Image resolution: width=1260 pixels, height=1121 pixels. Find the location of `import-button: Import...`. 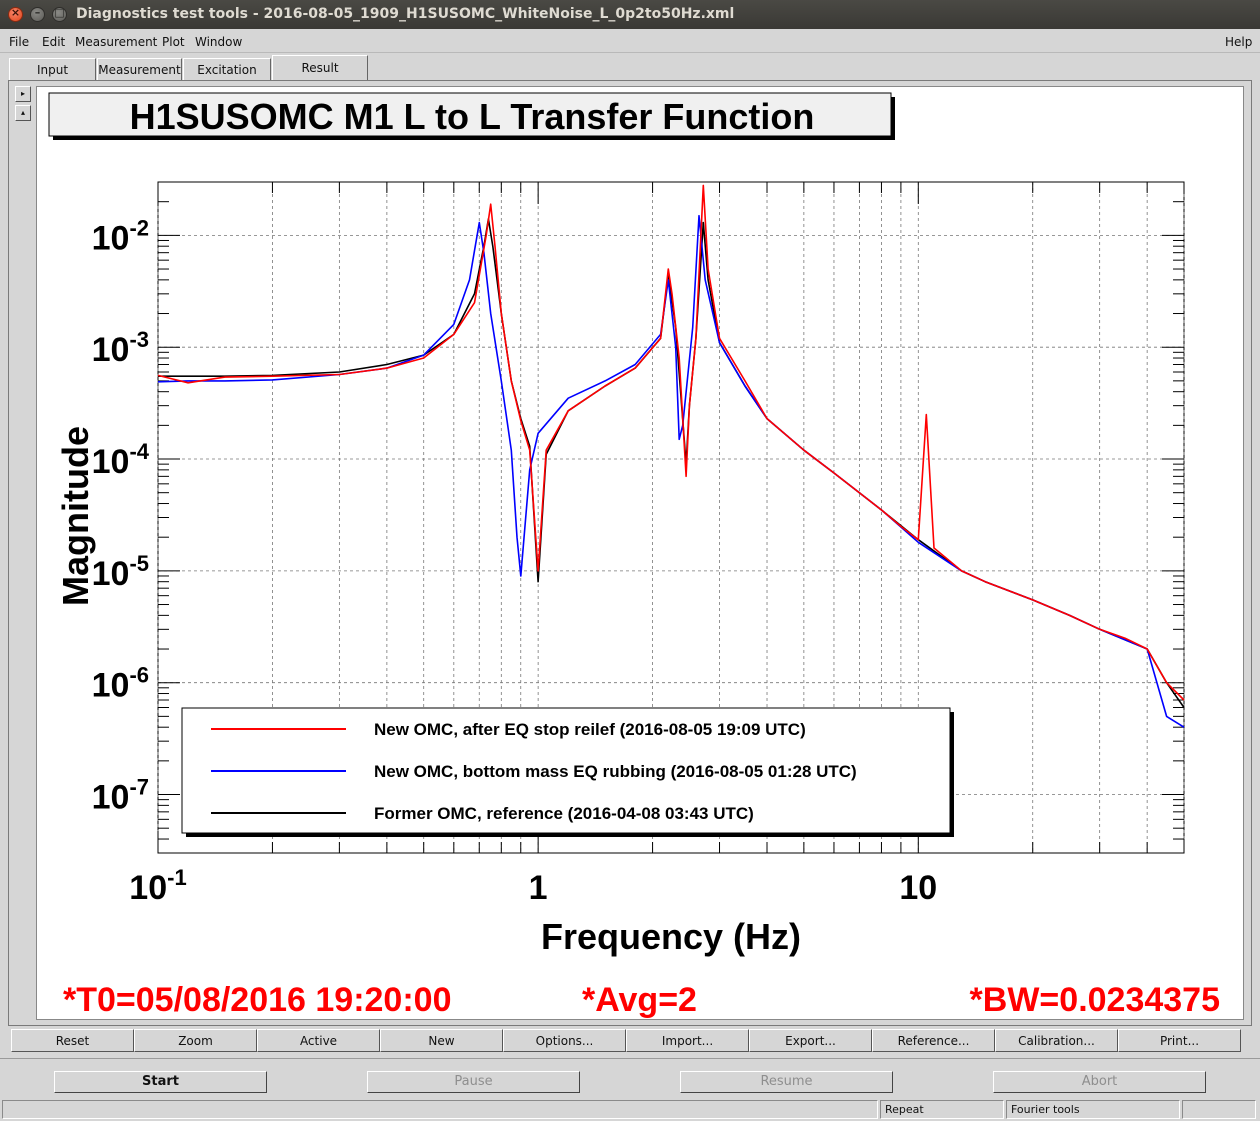

import-button: Import... is located at coordinates (687, 1040).